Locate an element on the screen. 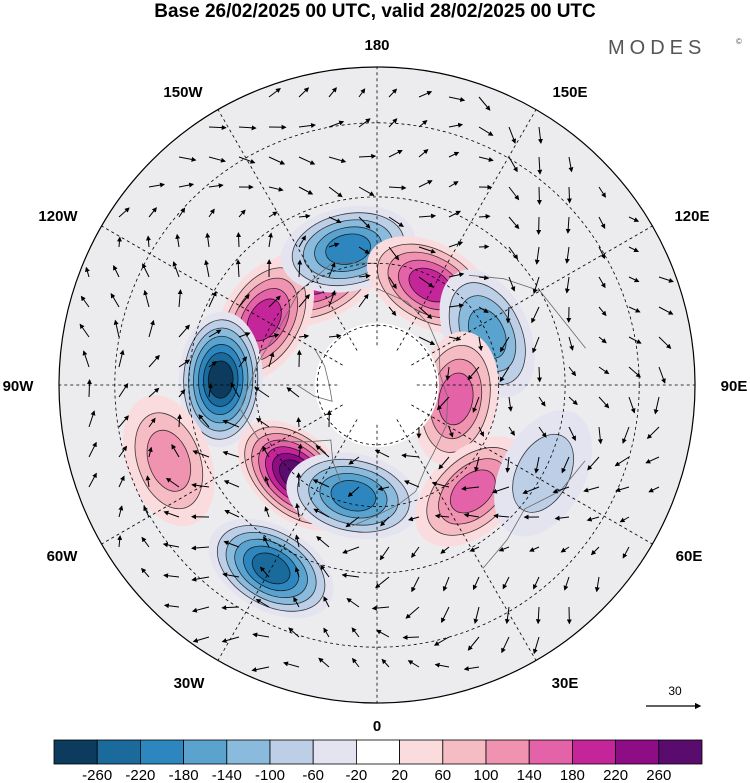  lon-label-90e: 90E is located at coordinates (734, 386).